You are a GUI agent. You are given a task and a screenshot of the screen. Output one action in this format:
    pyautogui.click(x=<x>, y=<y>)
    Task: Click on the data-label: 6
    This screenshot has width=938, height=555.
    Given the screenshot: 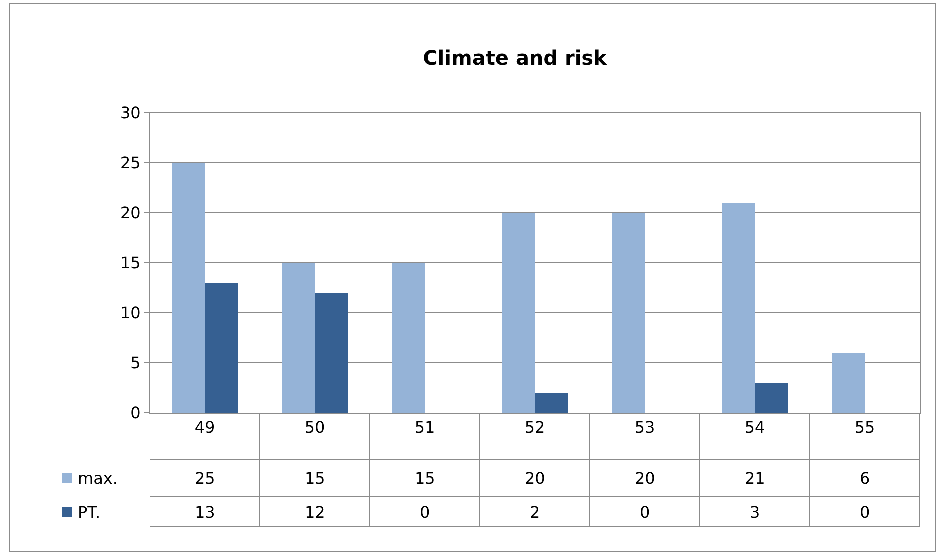 What is the action you would take?
    pyautogui.click(x=865, y=478)
    